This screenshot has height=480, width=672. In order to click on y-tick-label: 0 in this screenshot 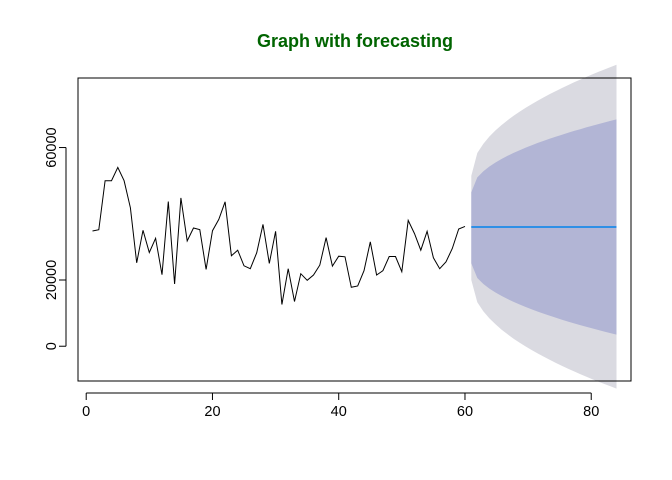, I will do `click(52, 346)`.